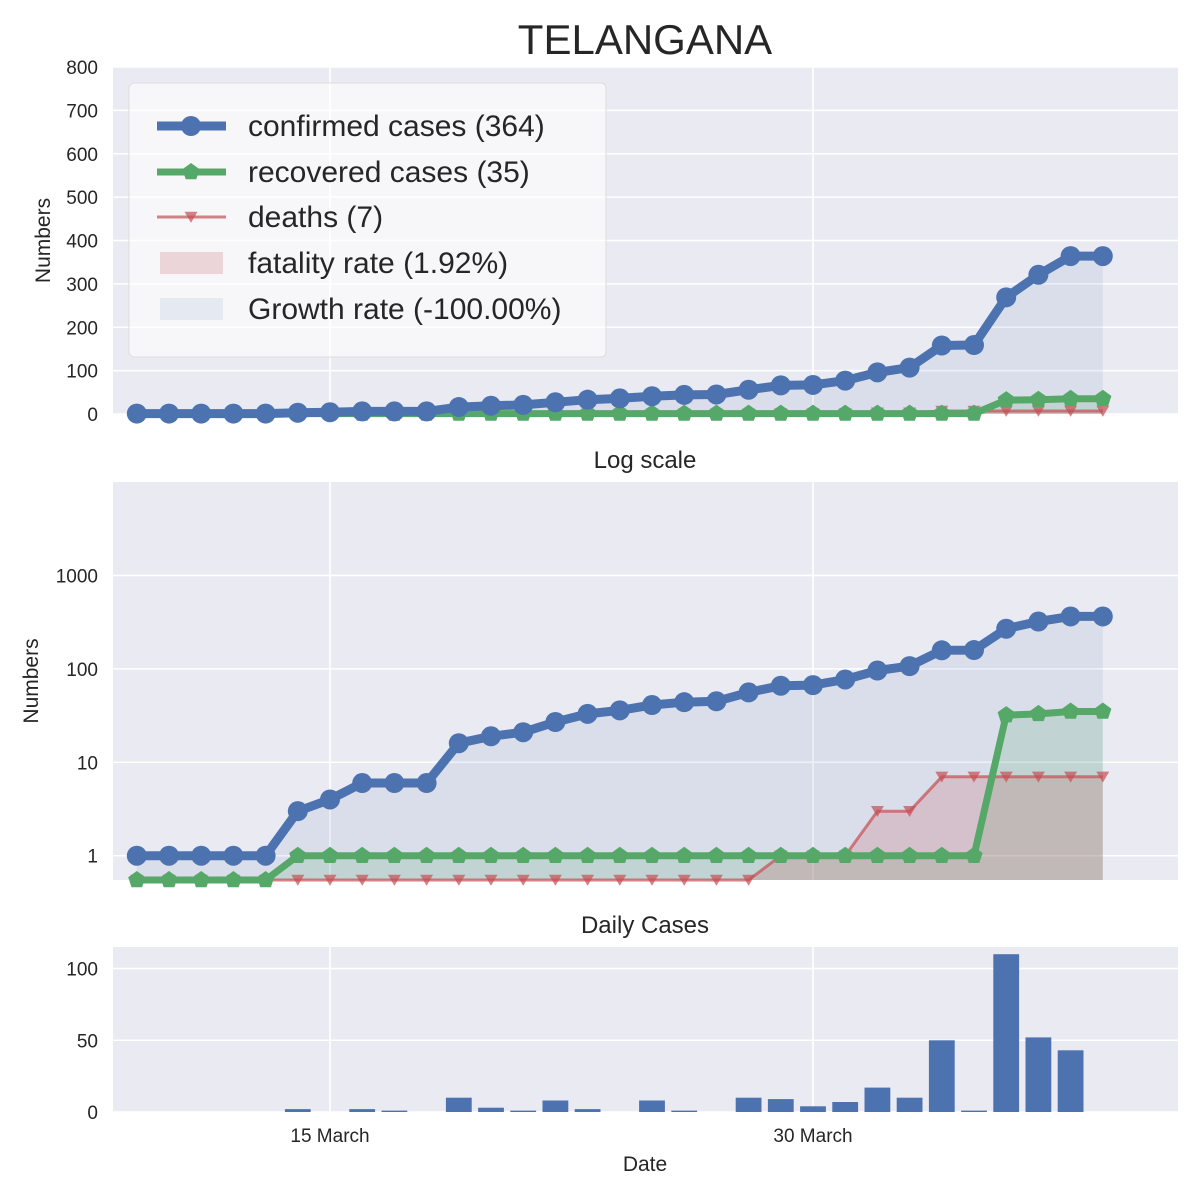  Describe the element at coordinates (82, 111) in the screenshot. I see `y-tick-label: 700` at that location.